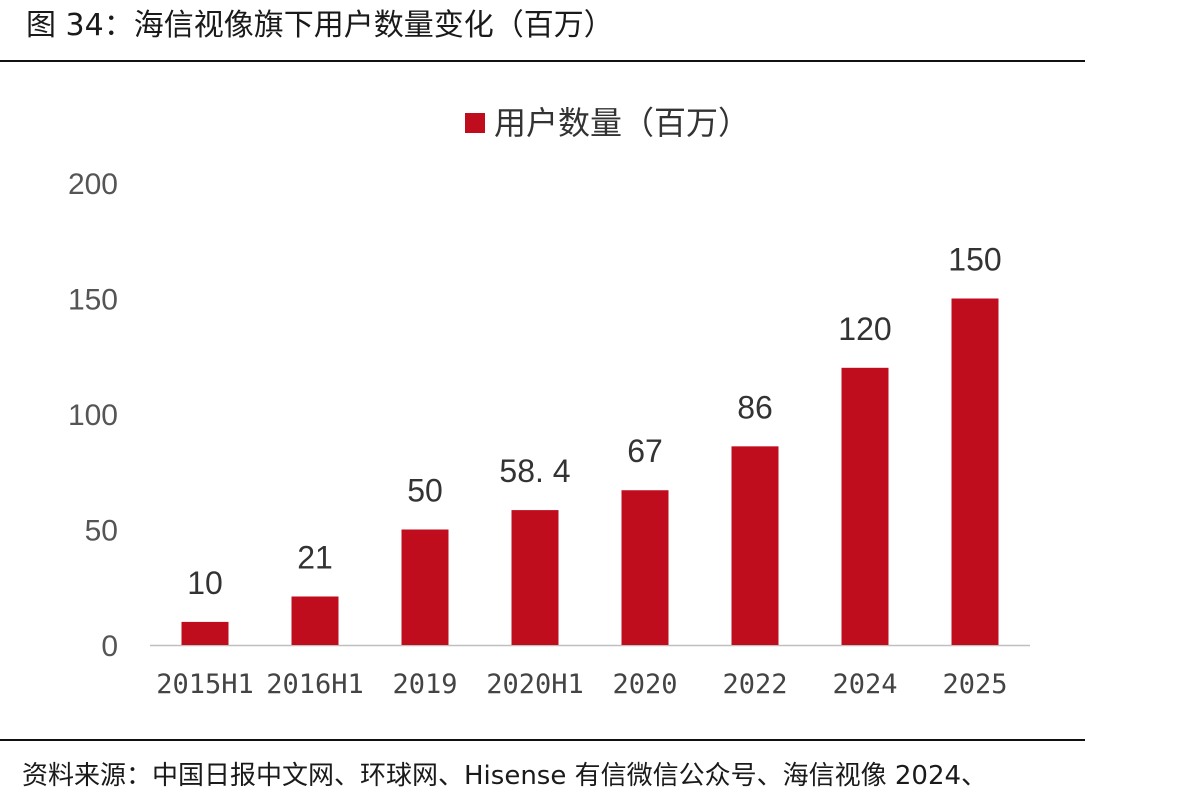  Describe the element at coordinates (542, 61) in the screenshot. I see `top-rule` at that location.